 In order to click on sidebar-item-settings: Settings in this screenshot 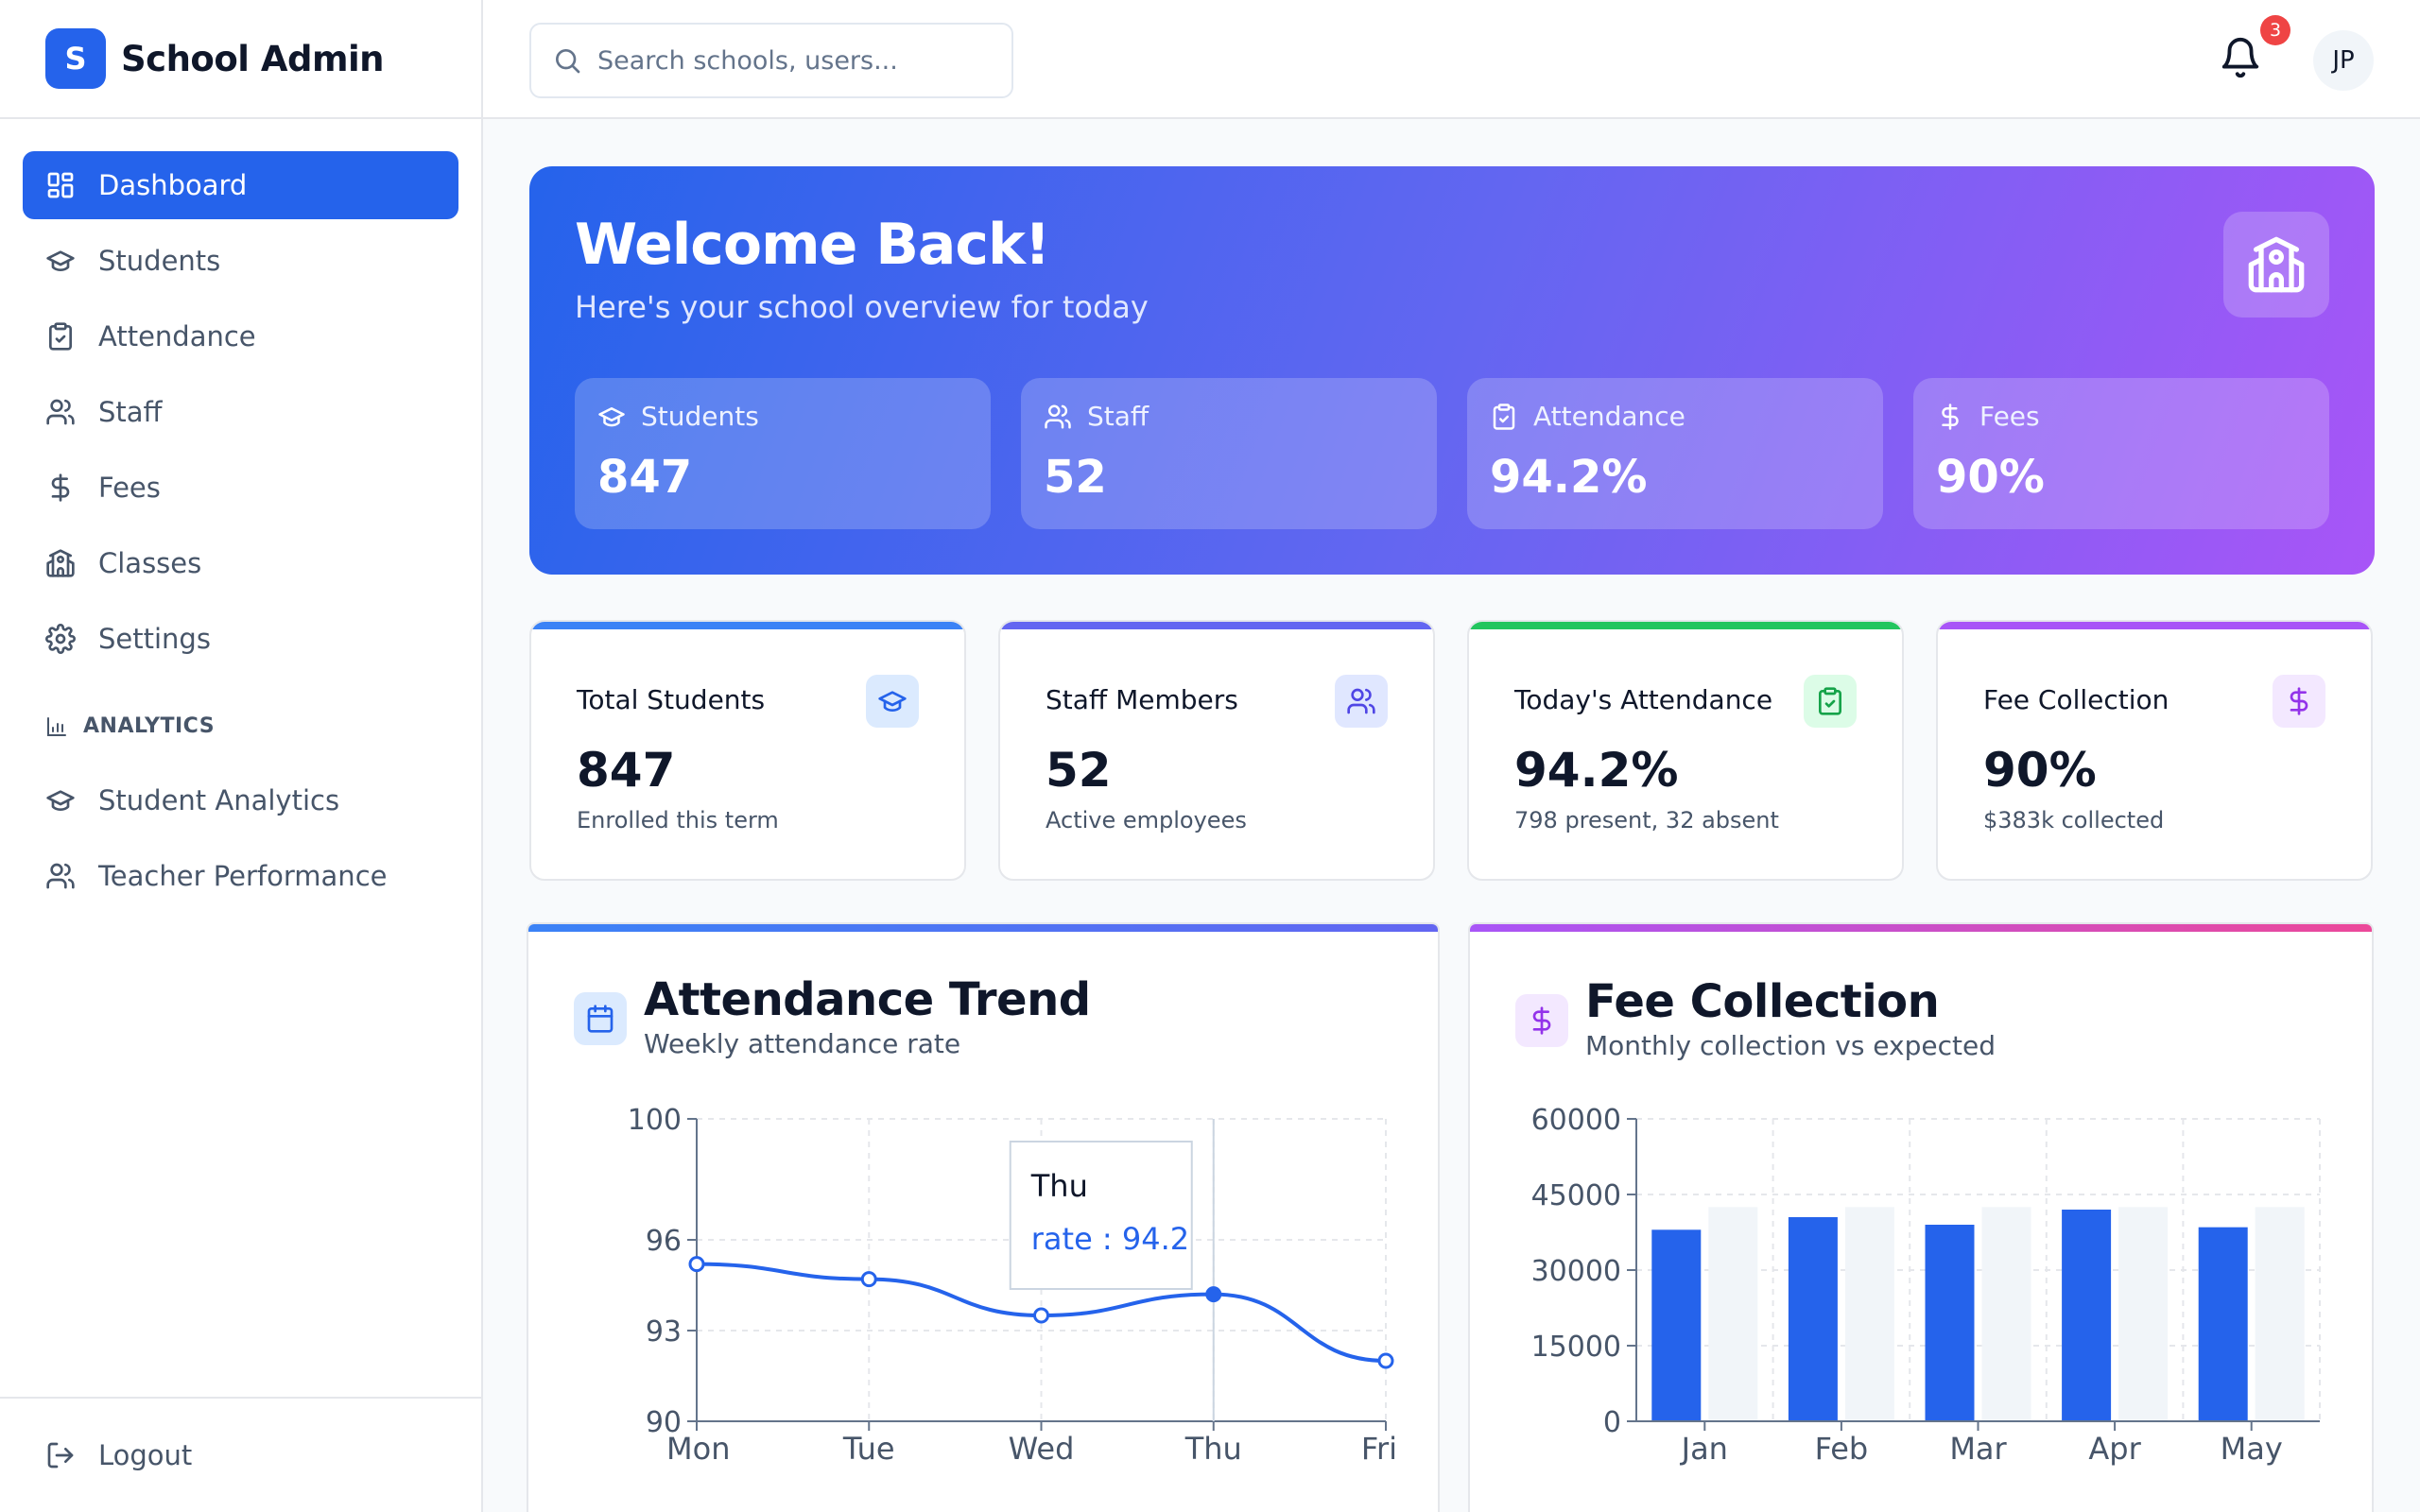, I will do `click(241, 639)`.